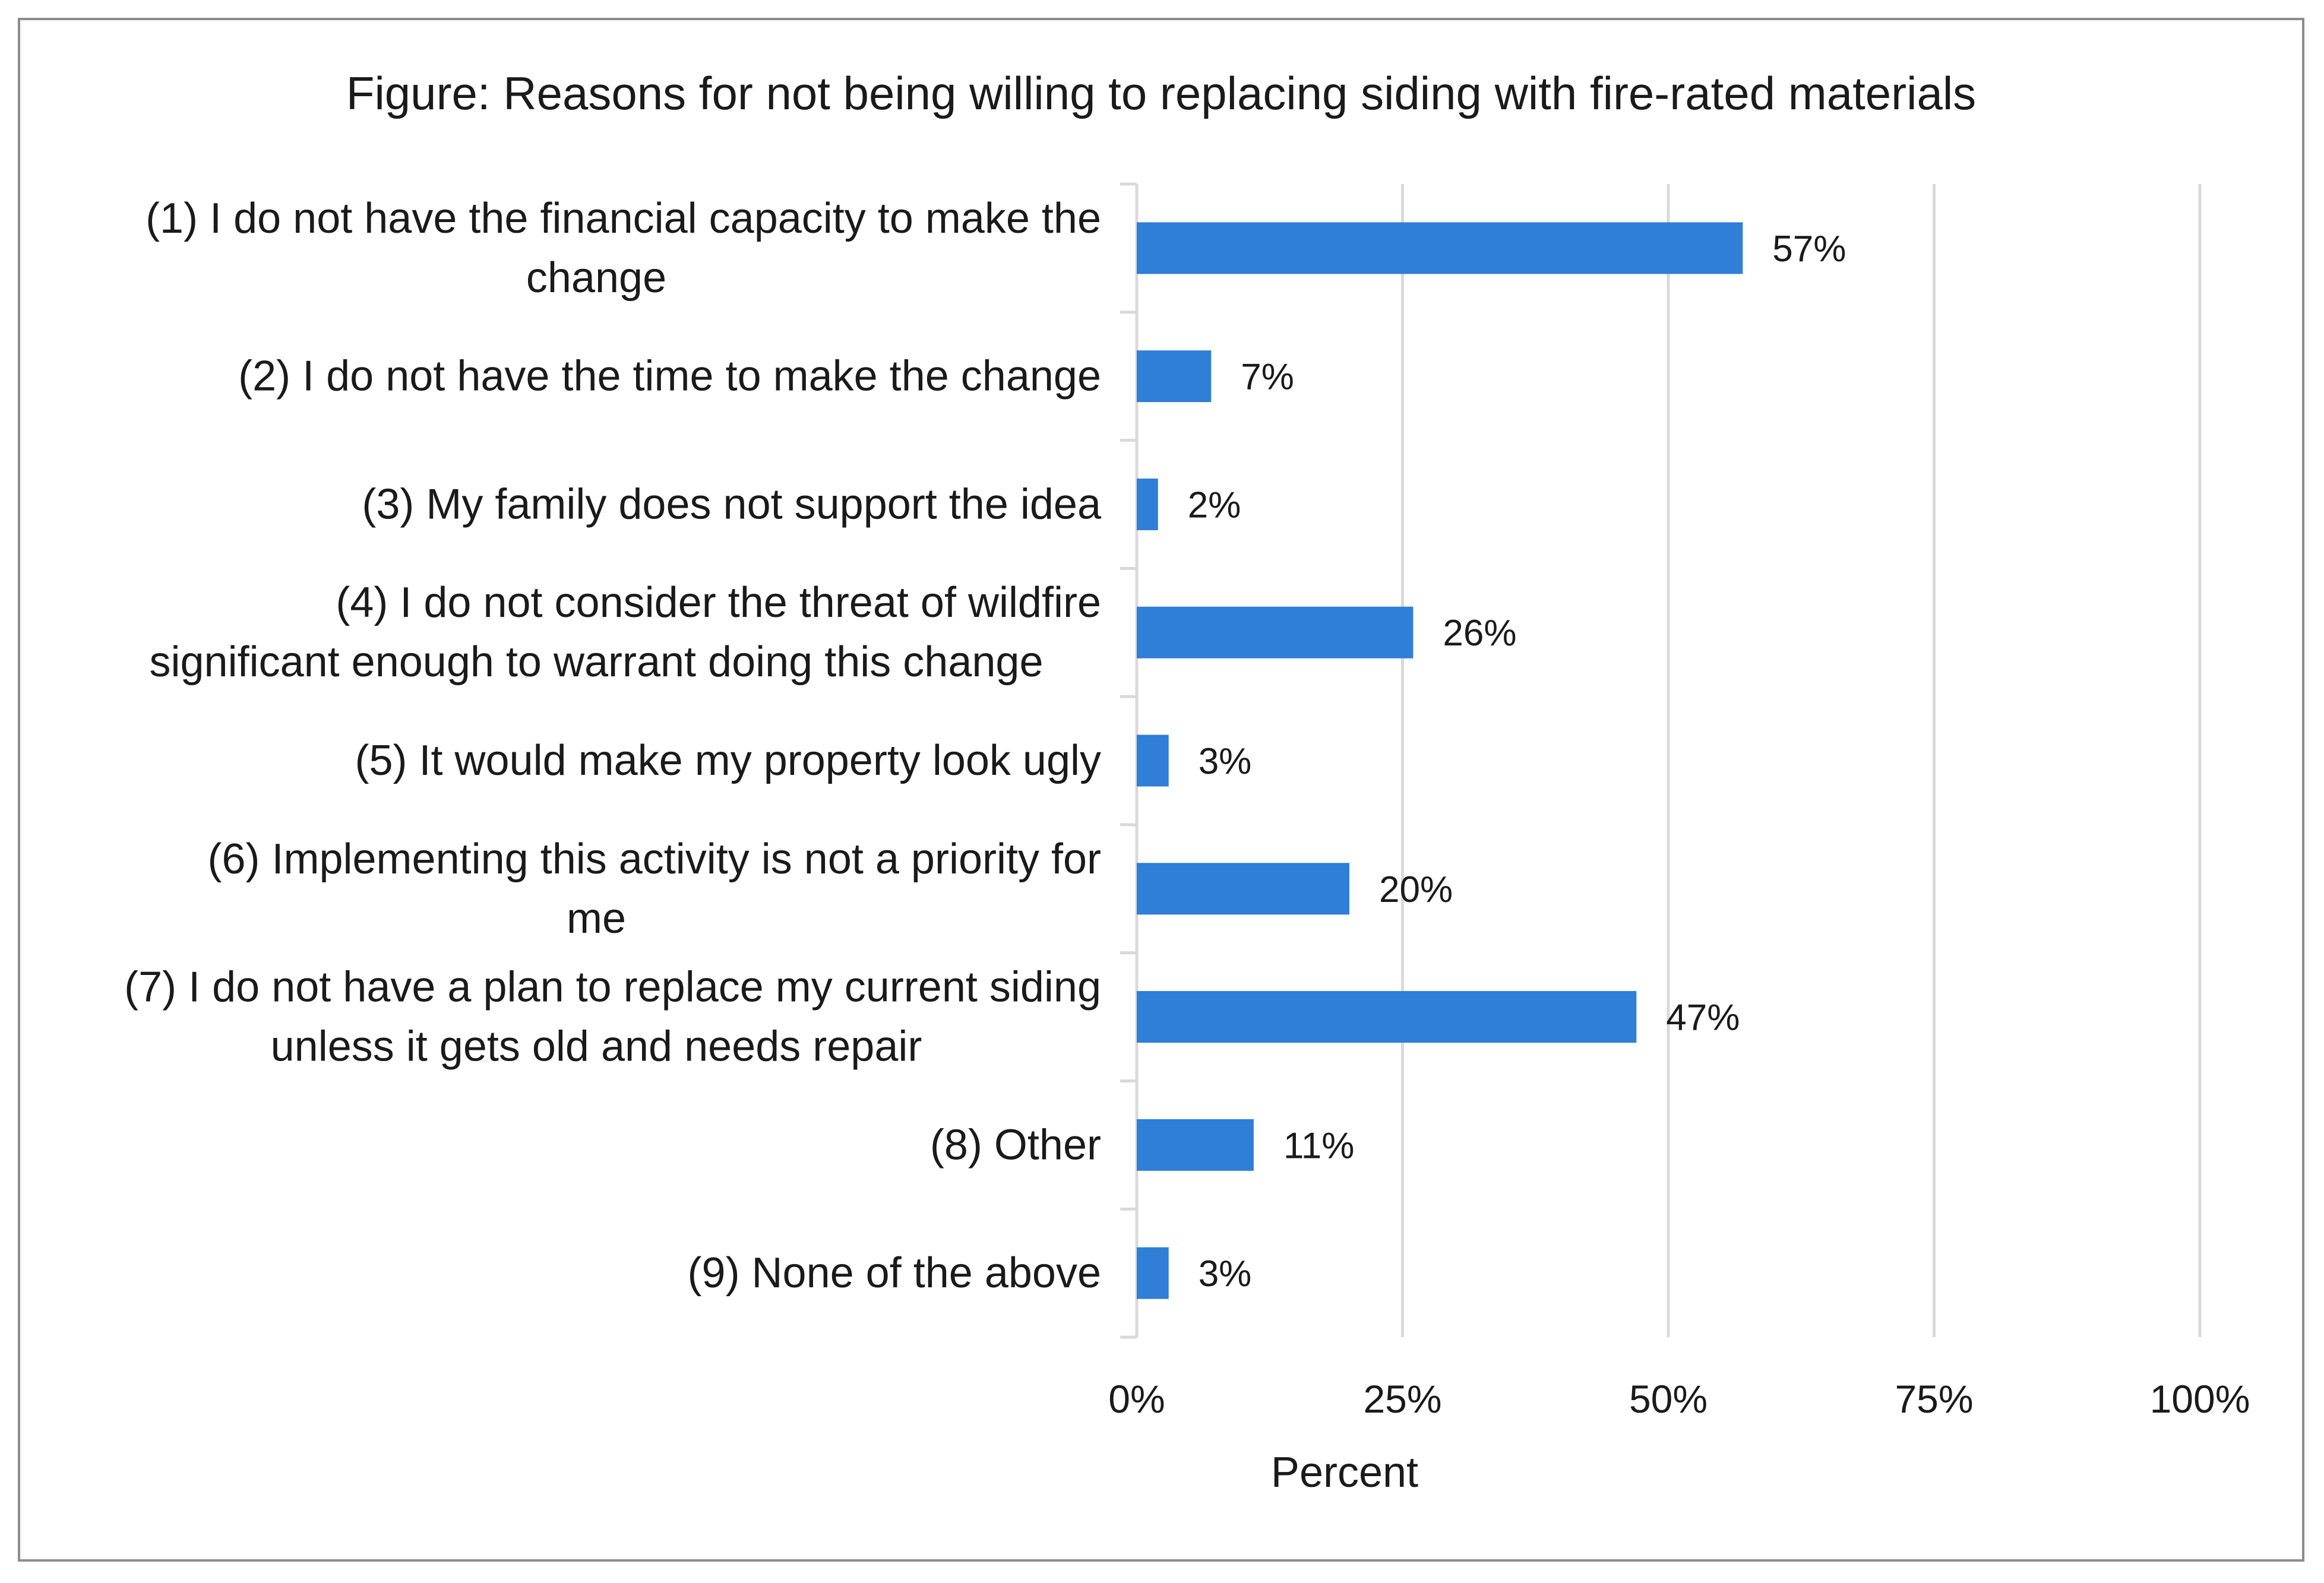 The width and height of the screenshot is (2324, 1583). I want to click on category-label-8: (8) Other, so click(1015, 1145).